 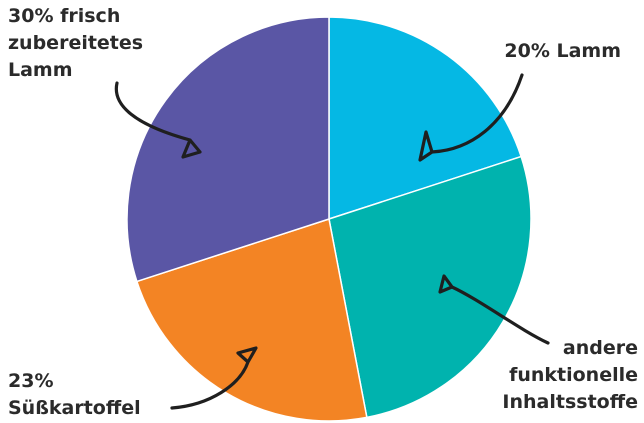 I want to click on slice-label-line: zubereitetes, so click(x=76, y=43).